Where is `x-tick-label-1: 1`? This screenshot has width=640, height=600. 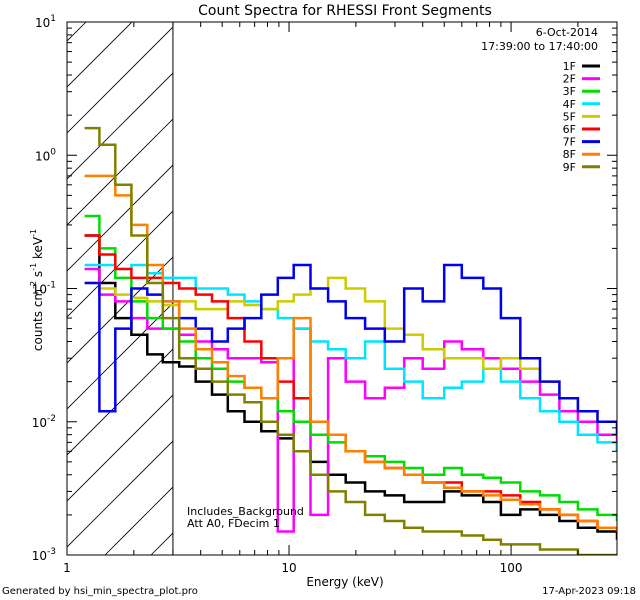 x-tick-label-1: 1 is located at coordinates (67, 568).